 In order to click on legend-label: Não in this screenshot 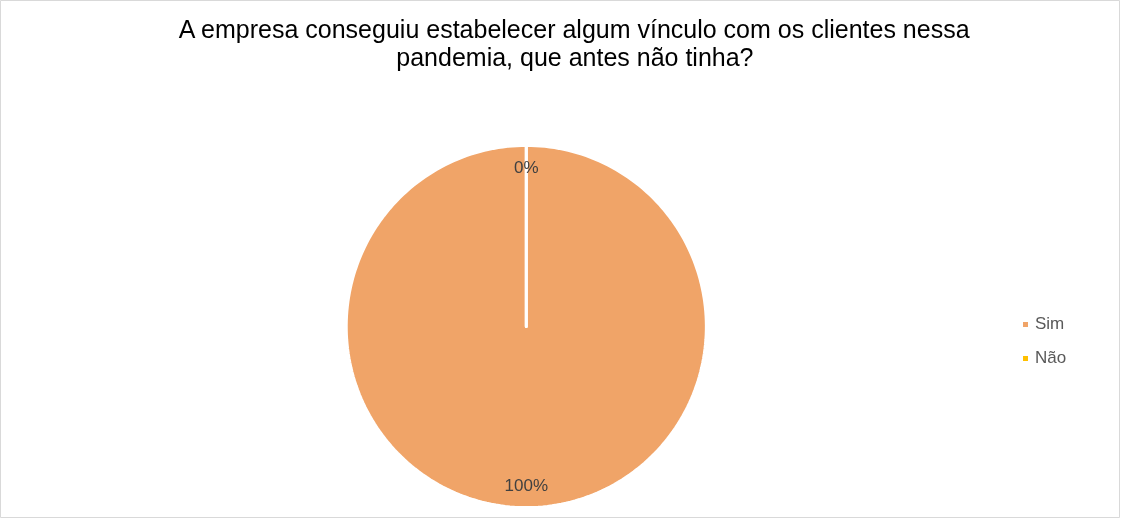, I will do `click(1051, 358)`.